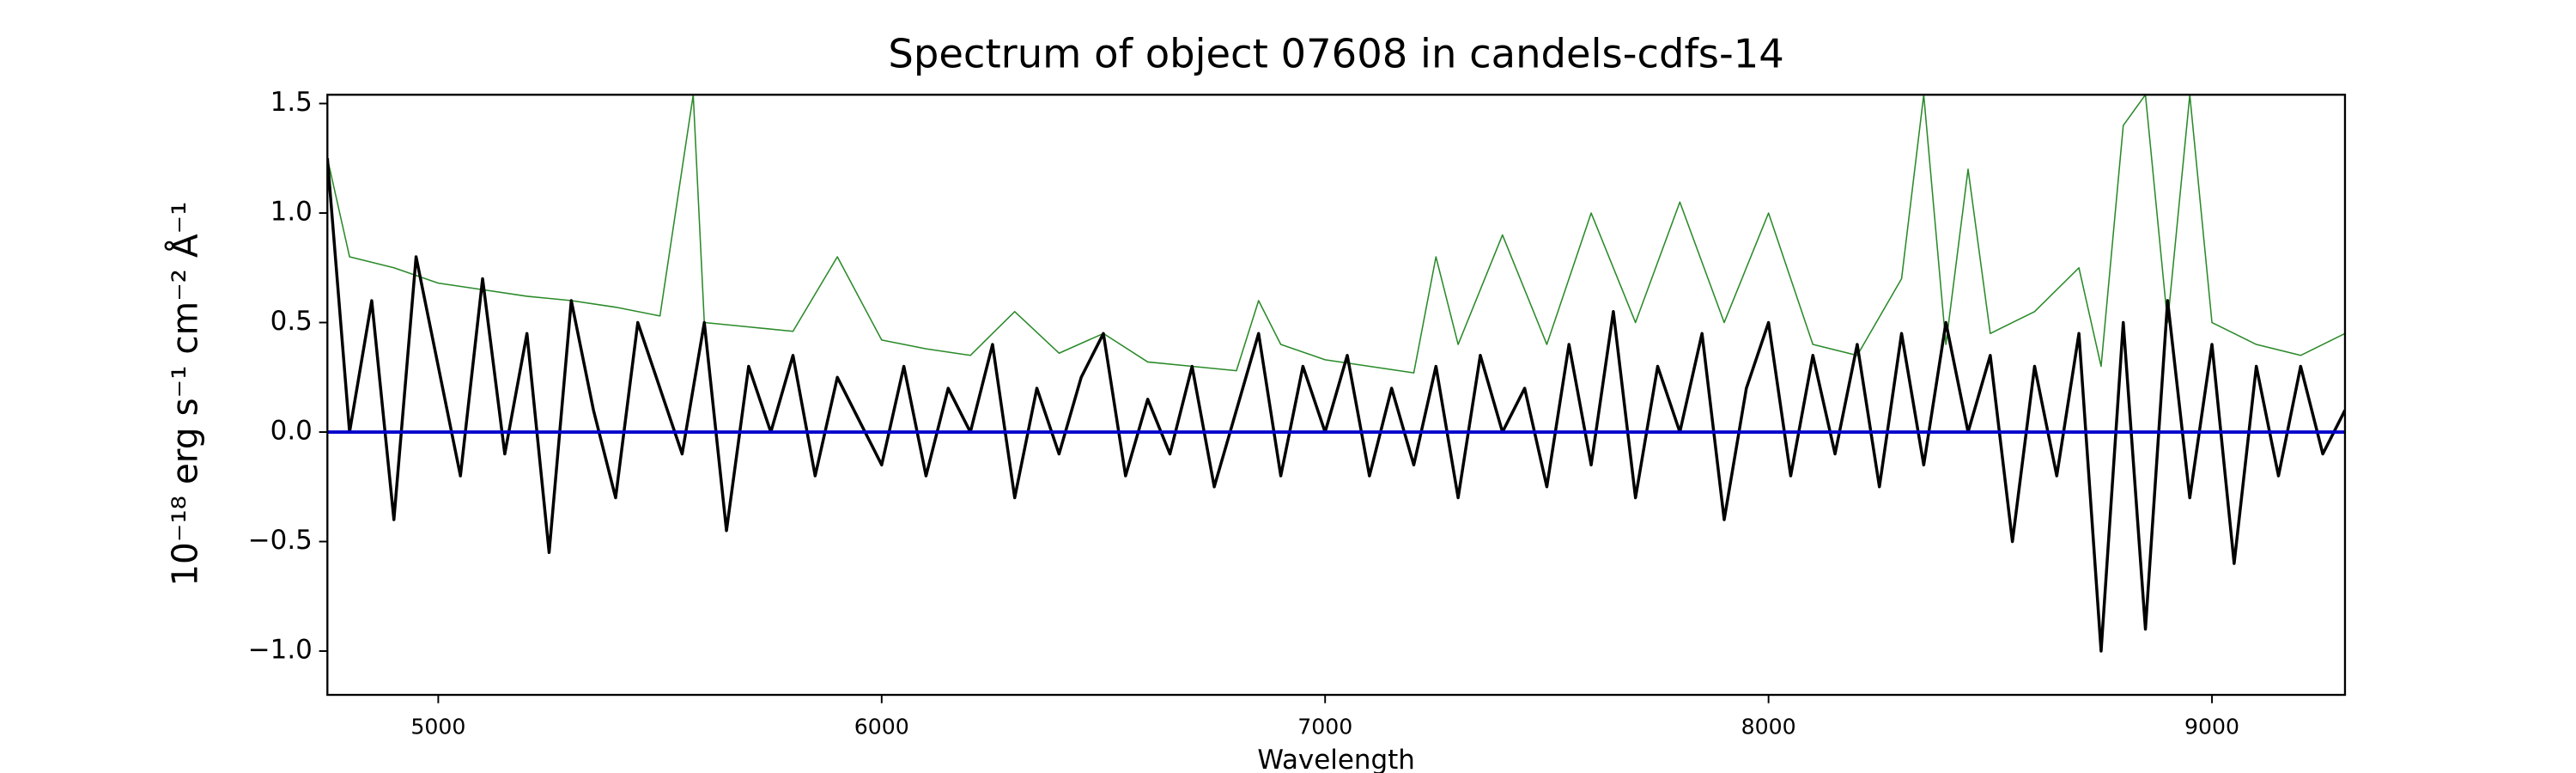  I want to click on x-tick-label: 7000, so click(1324, 727).